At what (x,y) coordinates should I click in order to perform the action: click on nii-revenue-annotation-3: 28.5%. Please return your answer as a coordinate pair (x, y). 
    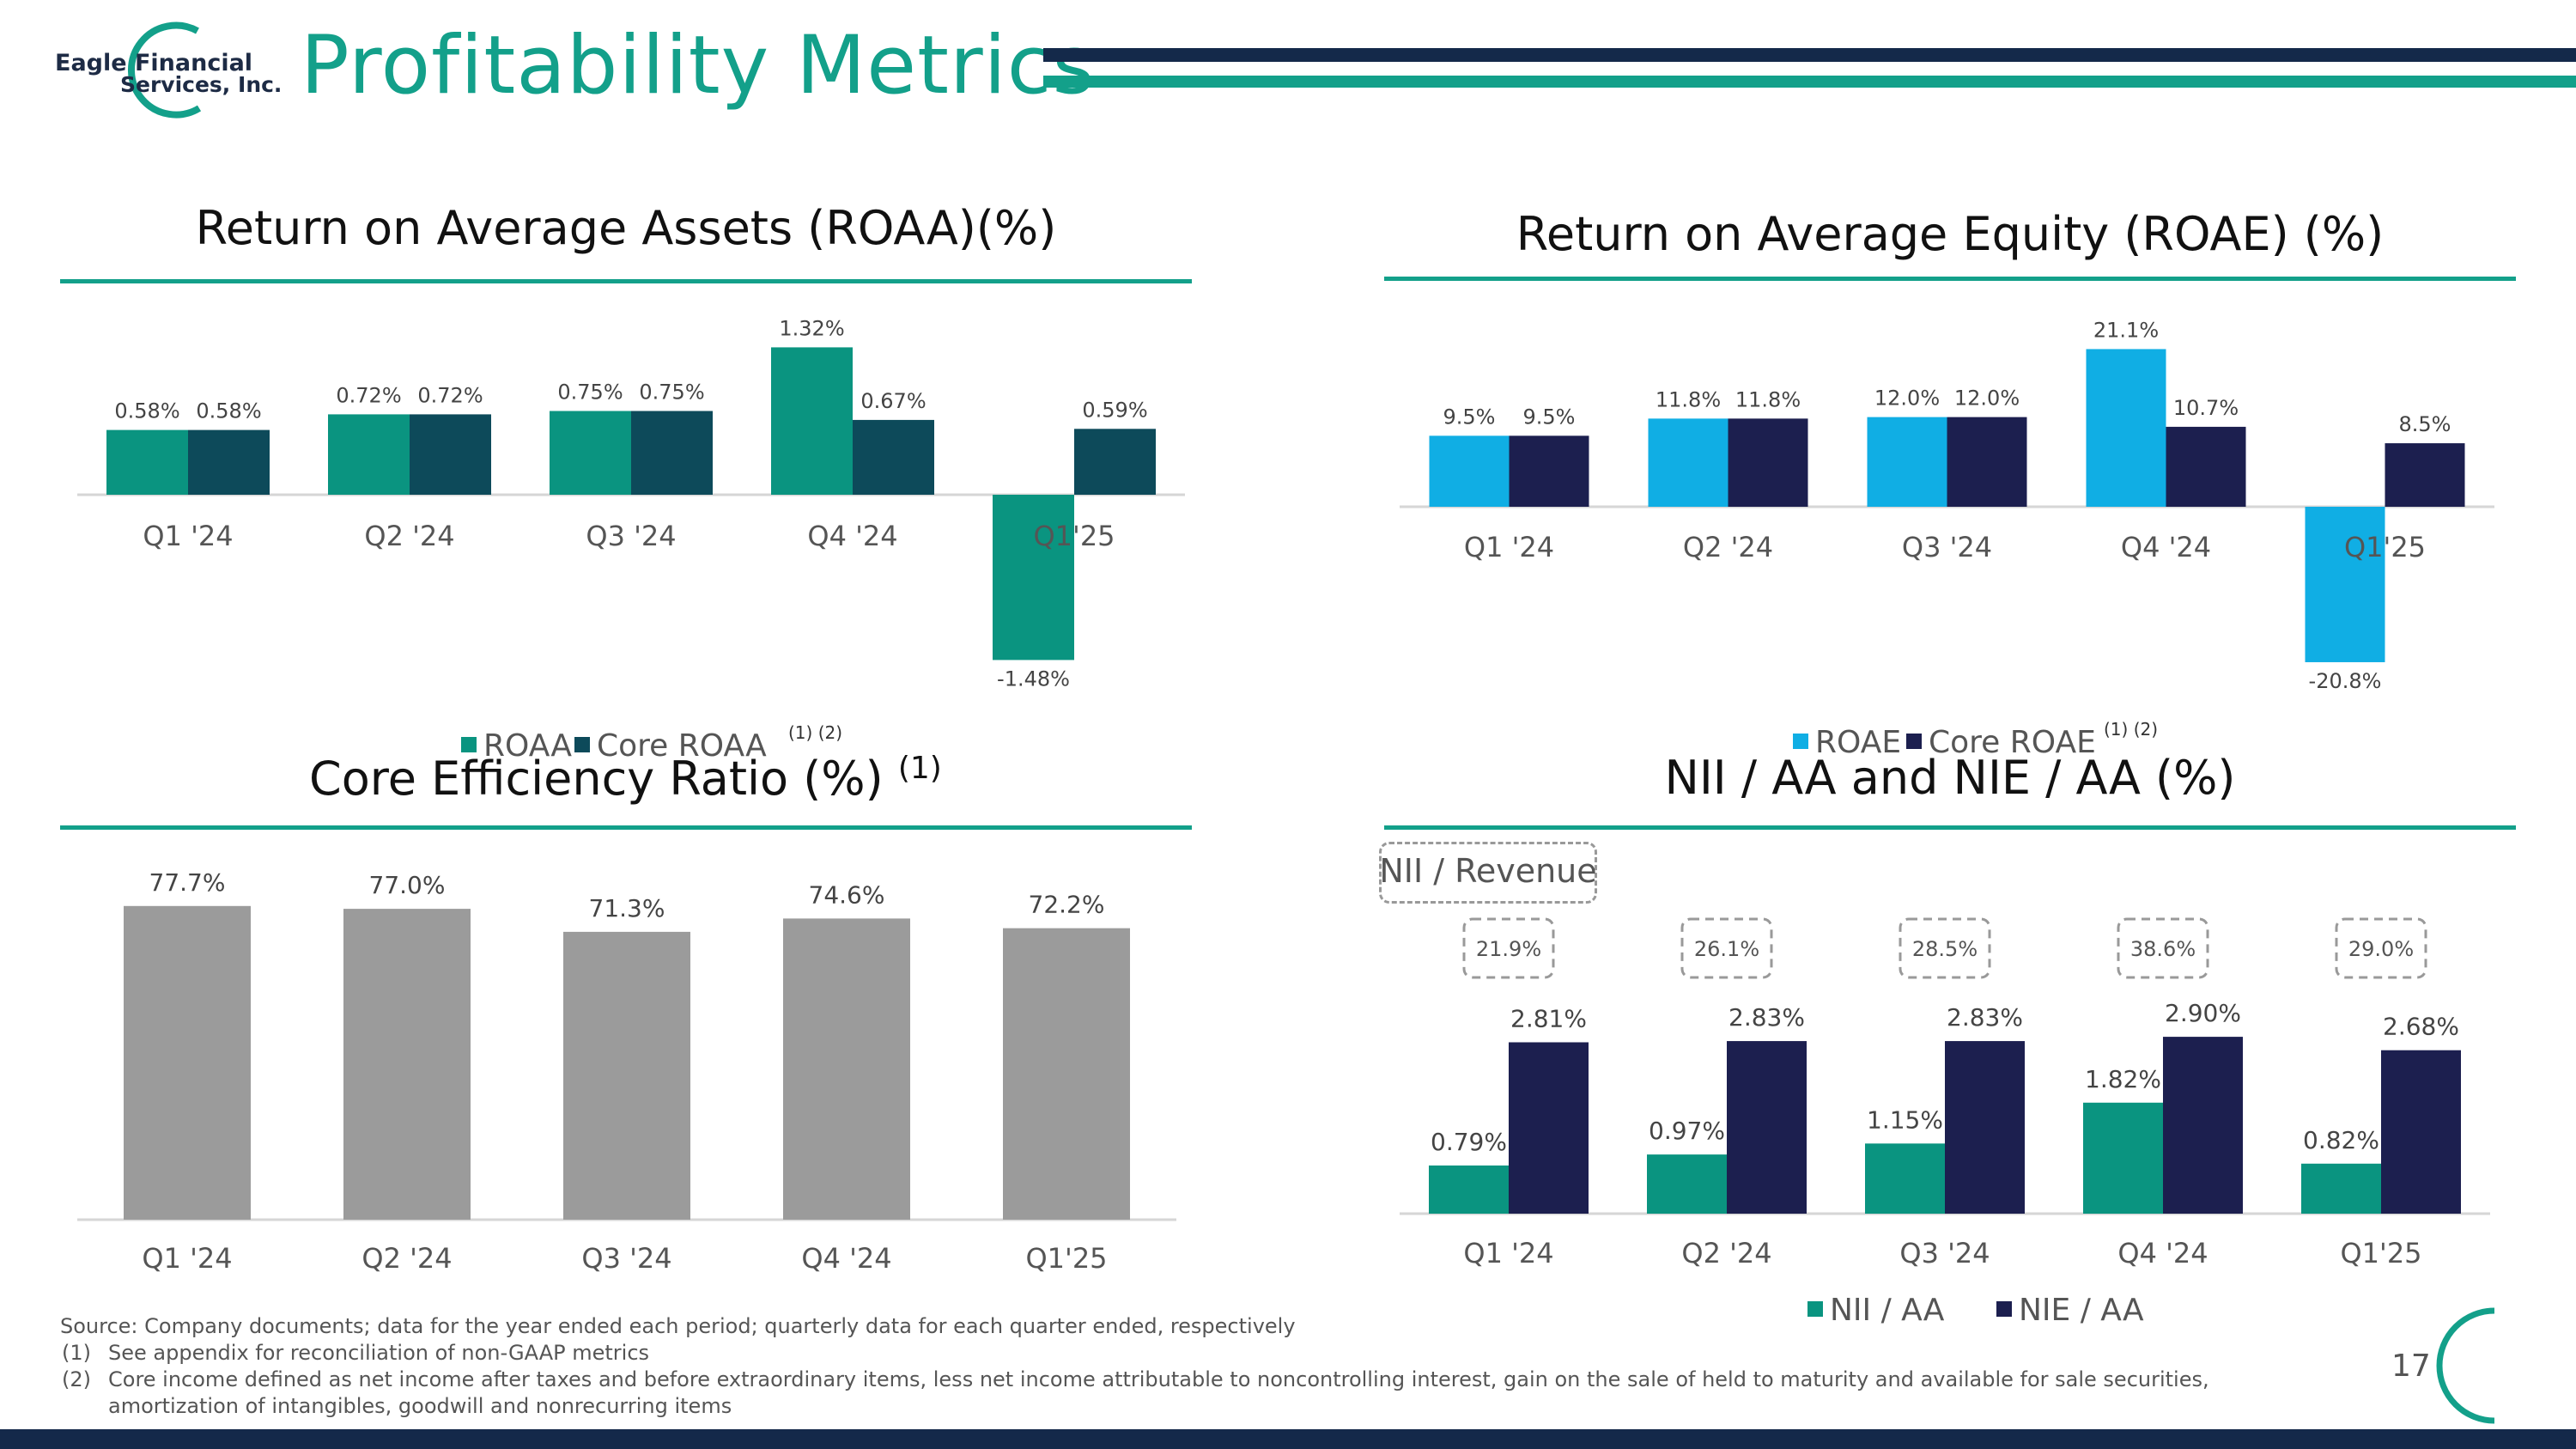
    Looking at the image, I should click on (1945, 949).